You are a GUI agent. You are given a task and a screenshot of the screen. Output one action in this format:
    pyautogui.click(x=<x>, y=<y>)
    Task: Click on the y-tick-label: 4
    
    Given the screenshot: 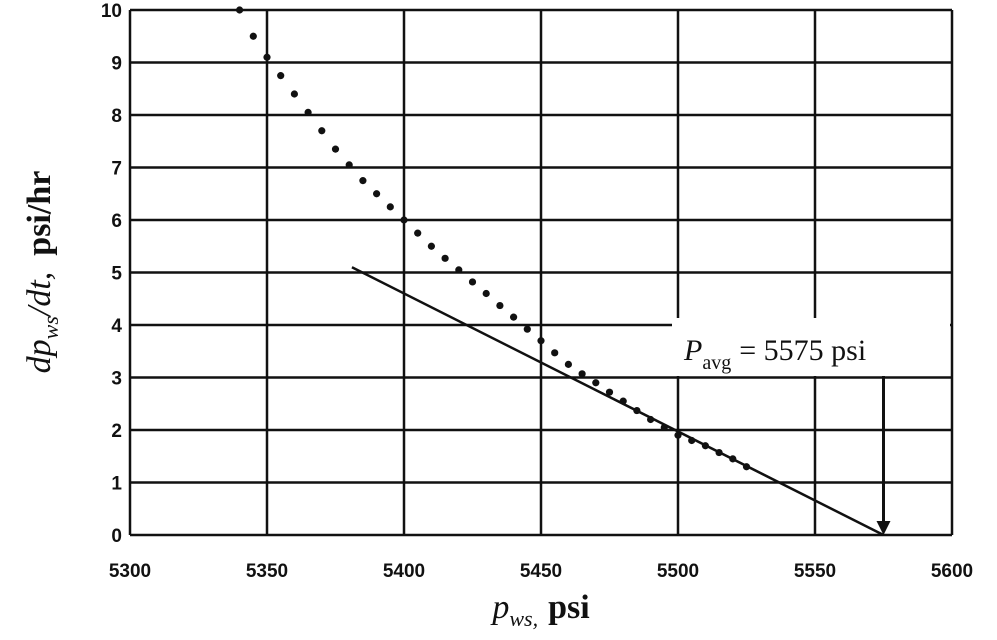 What is the action you would take?
    pyautogui.click(x=116, y=326)
    